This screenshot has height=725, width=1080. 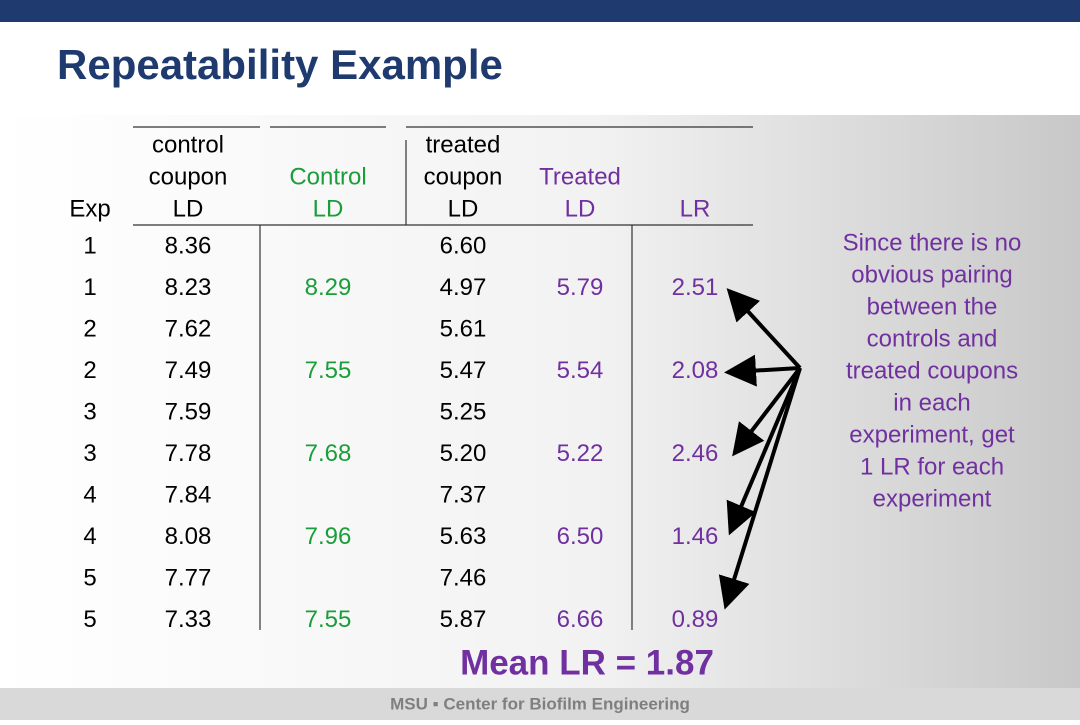 What do you see at coordinates (932, 338) in the screenshot?
I see `note-line: controls and` at bounding box center [932, 338].